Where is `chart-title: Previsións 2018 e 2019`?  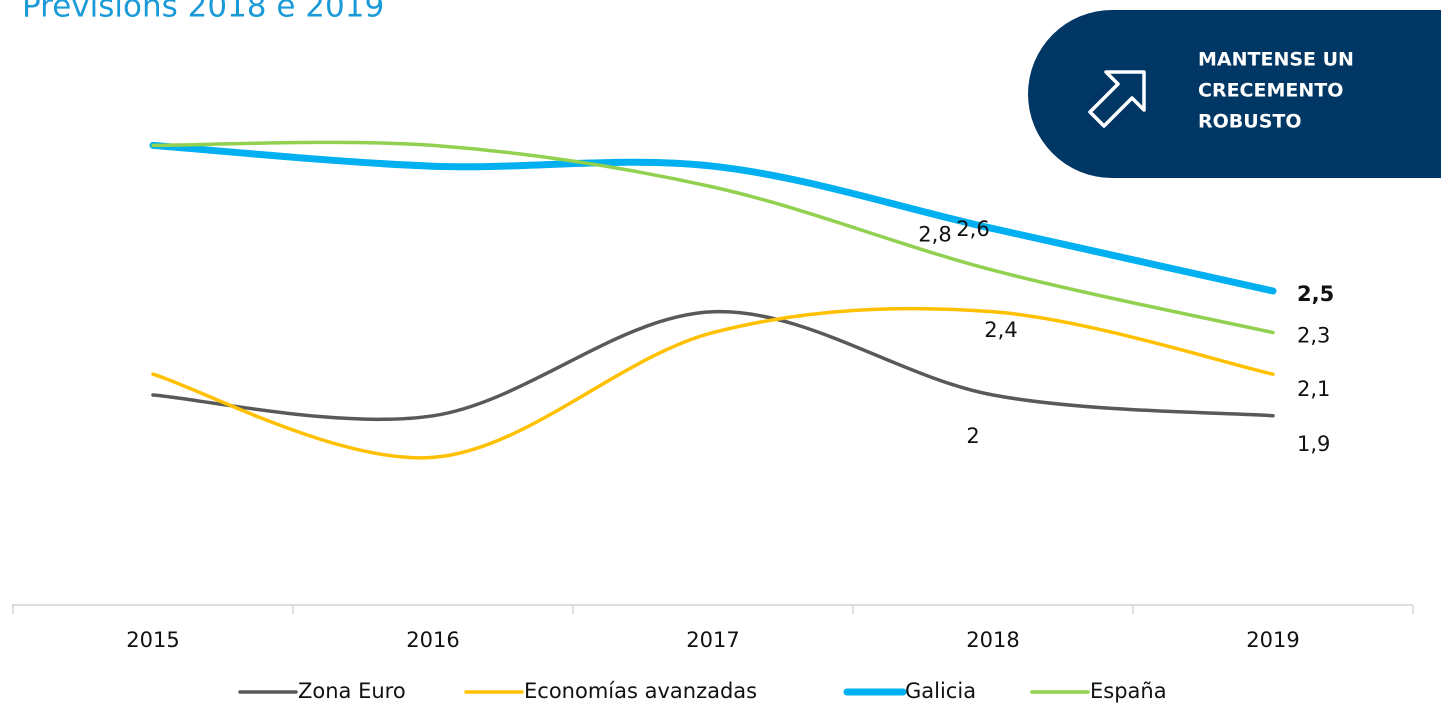
chart-title: Previsións 2018 e 2019 is located at coordinates (203, 12).